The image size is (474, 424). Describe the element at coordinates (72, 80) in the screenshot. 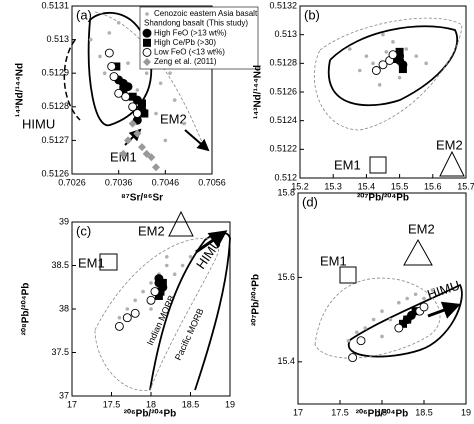

I see `himu-curve` at that location.